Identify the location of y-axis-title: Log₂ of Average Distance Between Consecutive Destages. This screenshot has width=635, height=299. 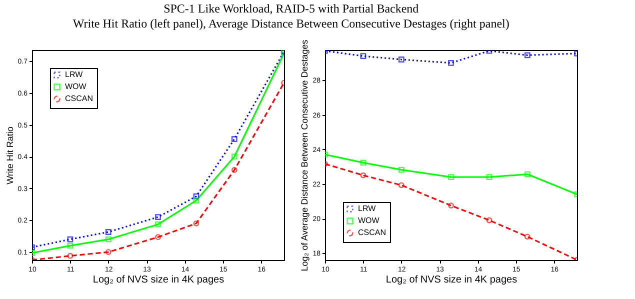
(305, 155).